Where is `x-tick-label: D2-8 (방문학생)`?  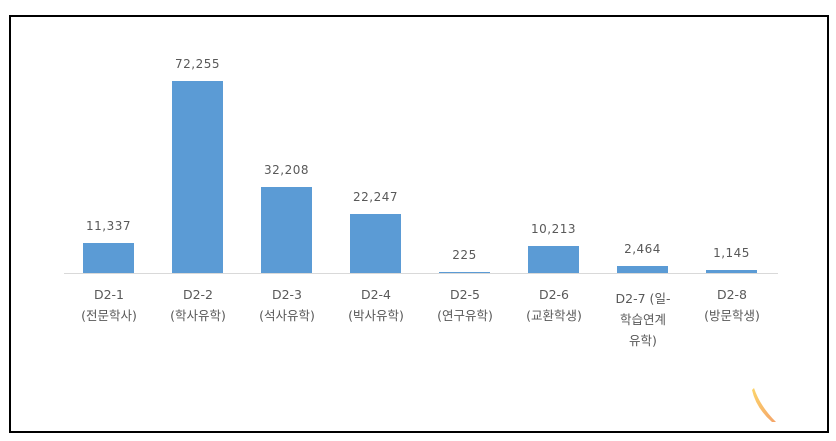 x-tick-label: D2-8 (방문학생) is located at coordinates (732, 305).